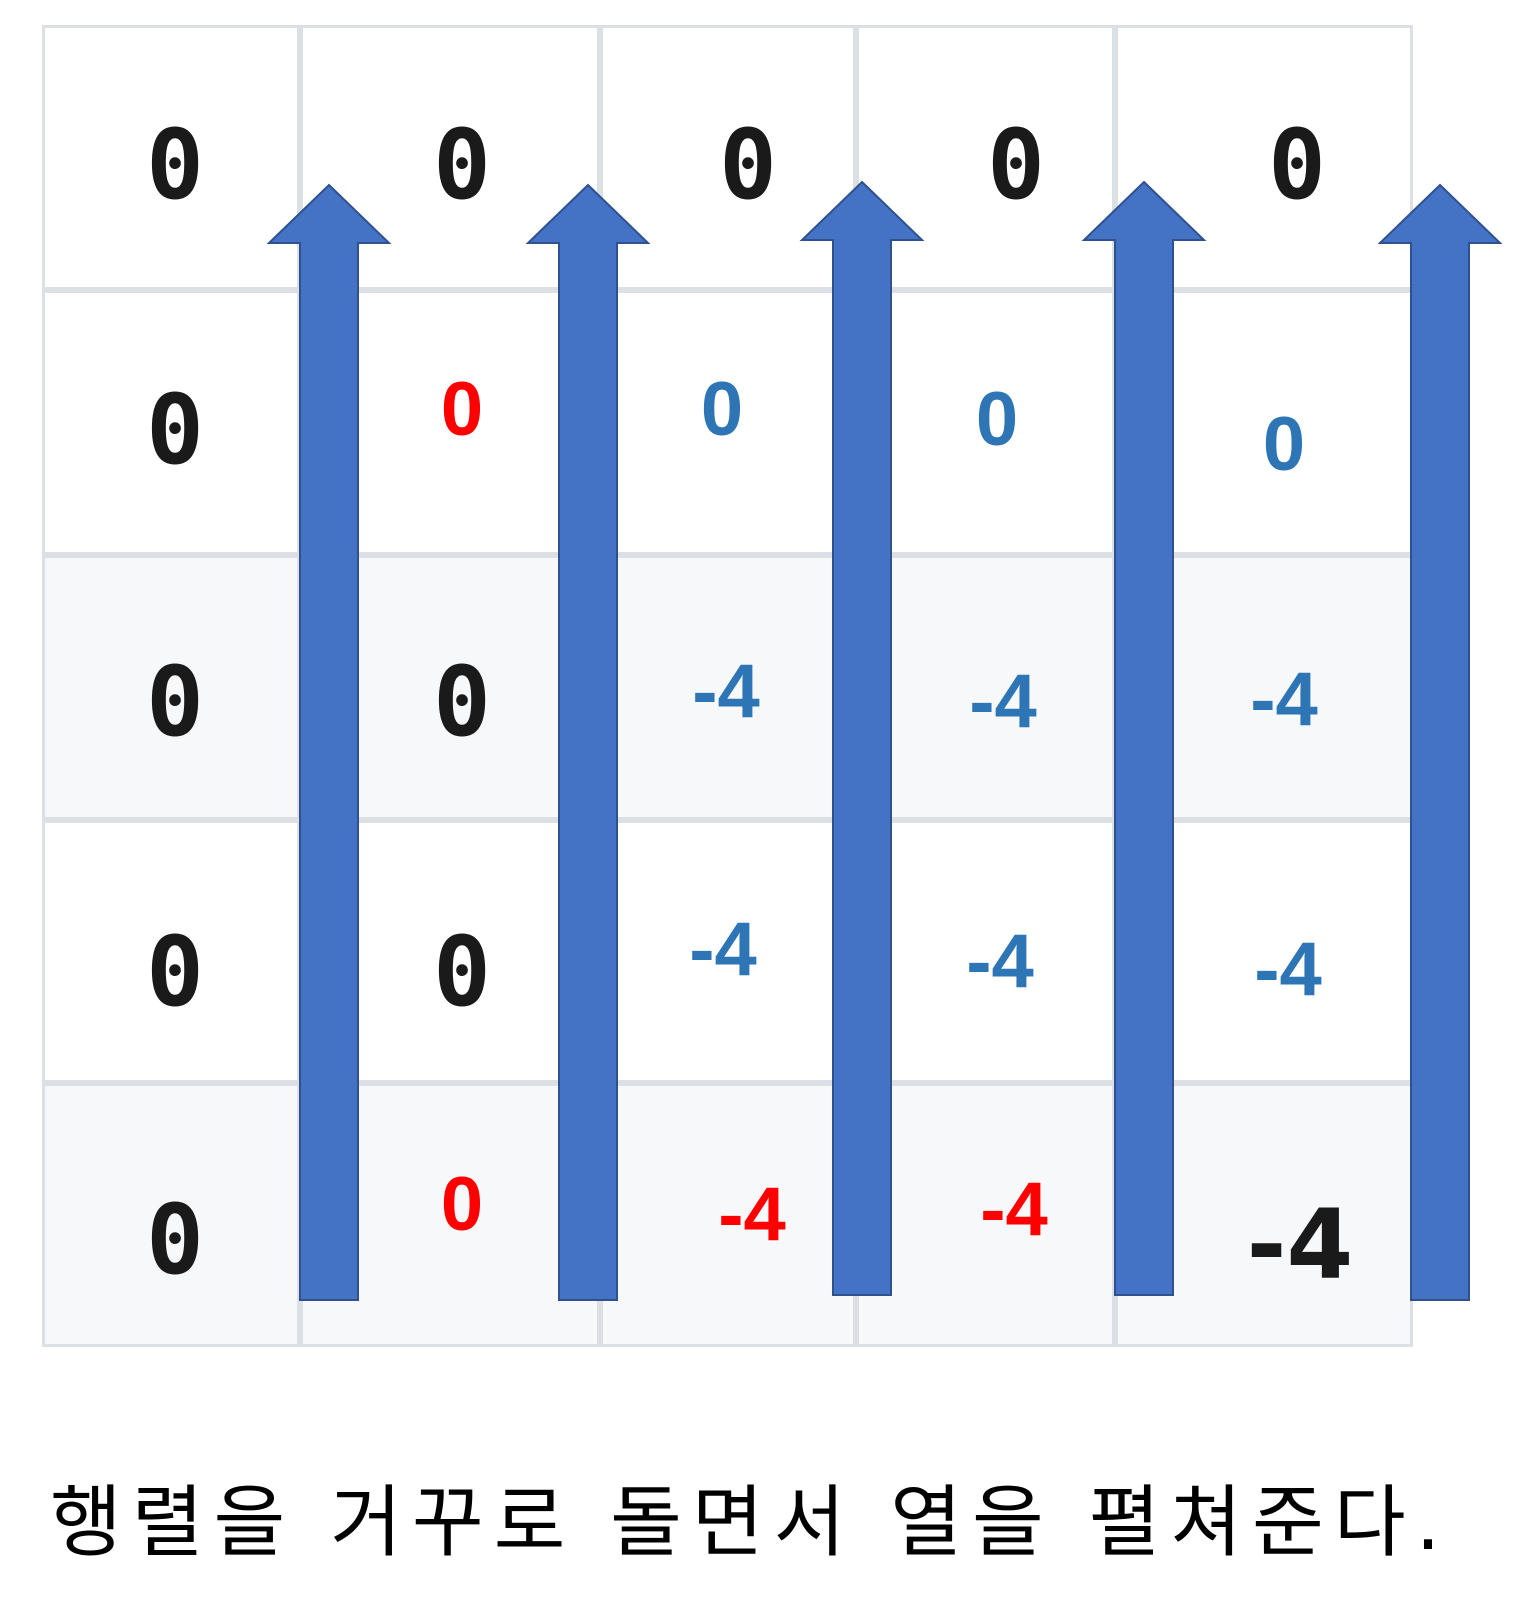  What do you see at coordinates (726, 691) in the screenshot?
I see `matrix-value-r2-c2: -4` at bounding box center [726, 691].